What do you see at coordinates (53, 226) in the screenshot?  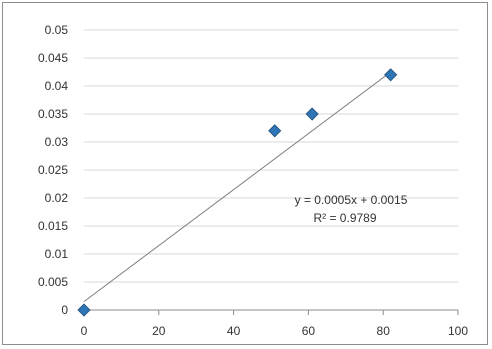 I see `y-tick-label-3: 0.015` at bounding box center [53, 226].